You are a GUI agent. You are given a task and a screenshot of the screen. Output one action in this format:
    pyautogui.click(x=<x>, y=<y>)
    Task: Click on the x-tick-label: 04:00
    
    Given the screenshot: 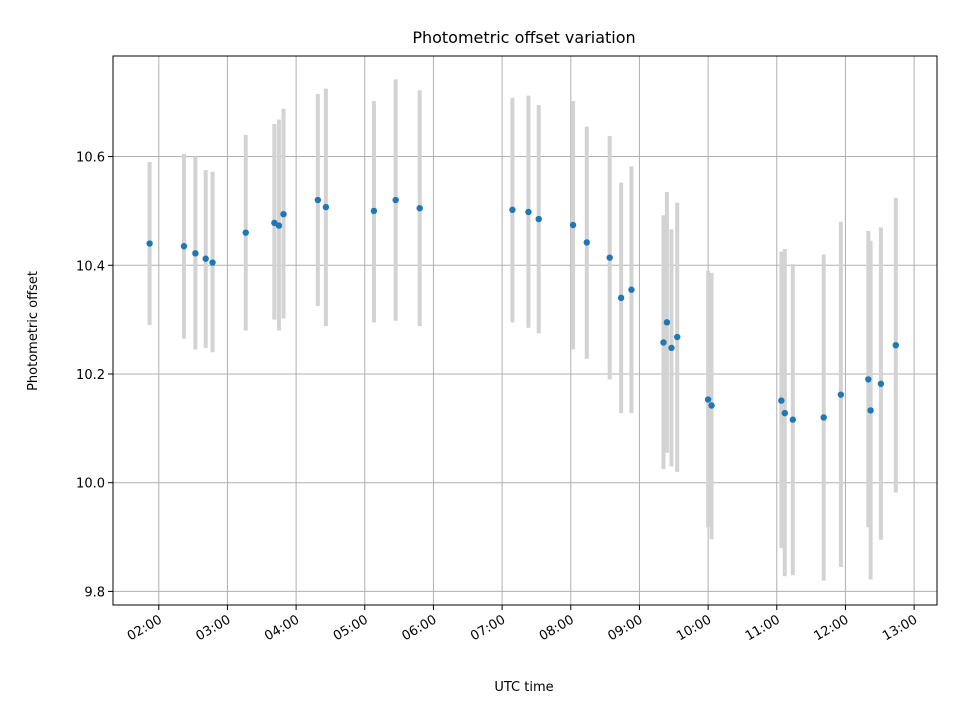 What is the action you would take?
    pyautogui.click(x=282, y=628)
    